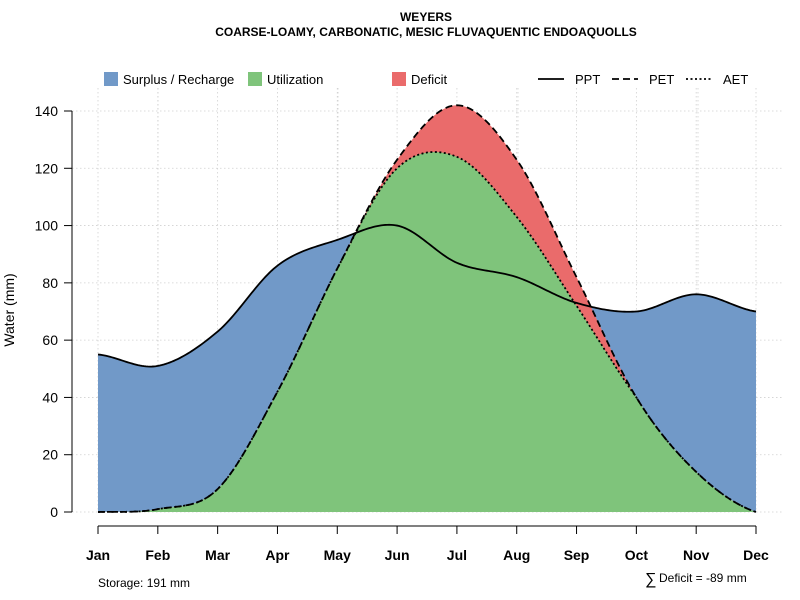  I want to click on y-tick-label: 60, so click(50, 340).